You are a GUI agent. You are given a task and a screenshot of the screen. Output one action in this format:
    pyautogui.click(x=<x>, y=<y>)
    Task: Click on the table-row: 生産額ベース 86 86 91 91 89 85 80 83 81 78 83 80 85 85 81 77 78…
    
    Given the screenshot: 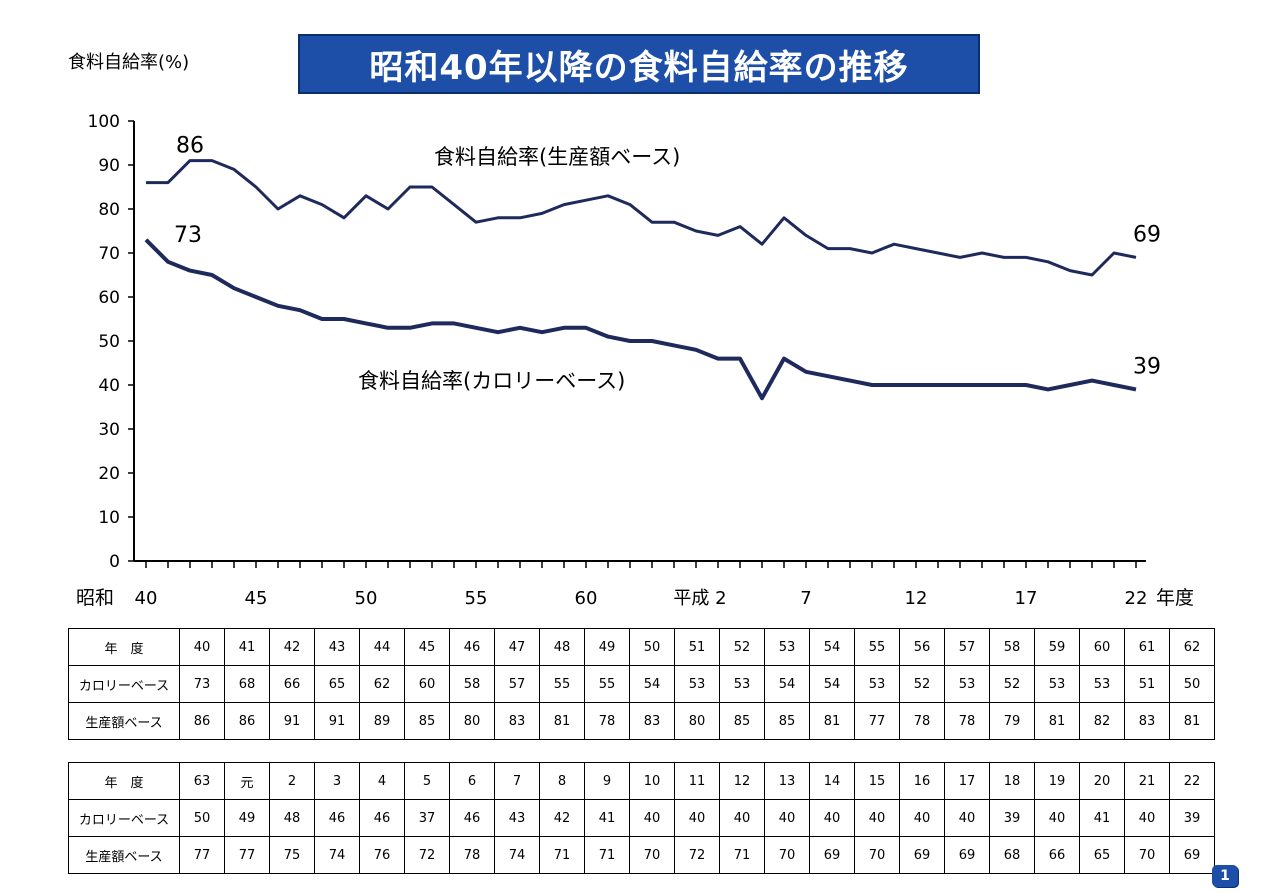 What is the action you would take?
    pyautogui.click(x=641, y=721)
    